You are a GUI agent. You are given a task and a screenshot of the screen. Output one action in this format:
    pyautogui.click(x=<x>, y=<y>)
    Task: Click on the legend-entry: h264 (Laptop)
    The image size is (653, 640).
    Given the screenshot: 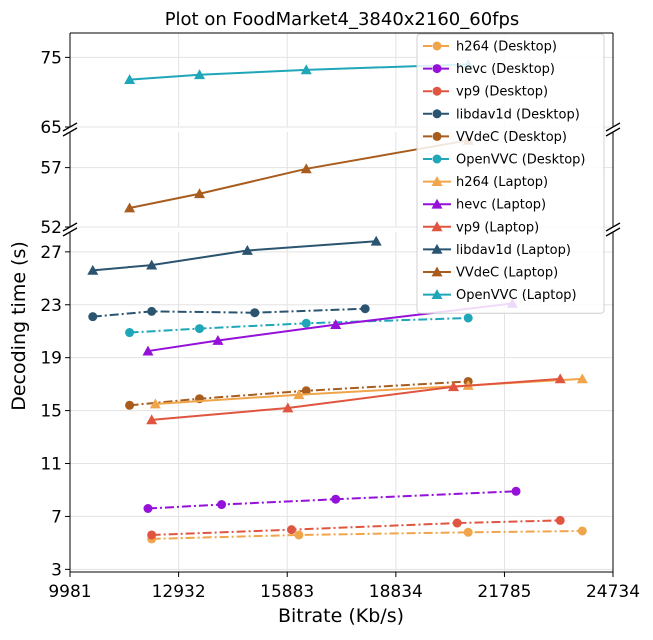 What is the action you would take?
    pyautogui.click(x=485, y=182)
    